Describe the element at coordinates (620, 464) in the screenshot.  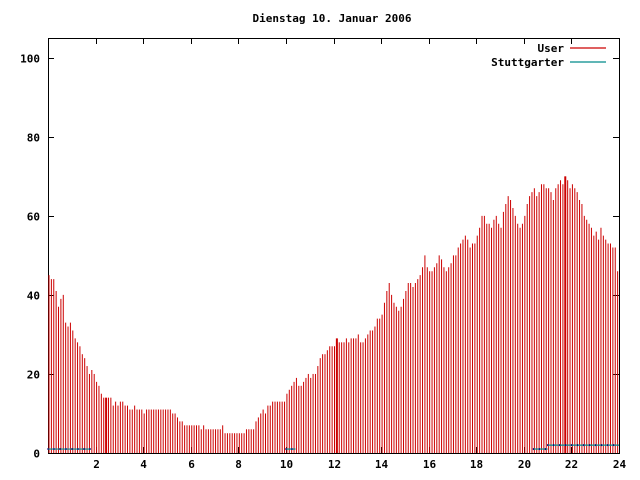
I see `x-tick-label: 24` at that location.